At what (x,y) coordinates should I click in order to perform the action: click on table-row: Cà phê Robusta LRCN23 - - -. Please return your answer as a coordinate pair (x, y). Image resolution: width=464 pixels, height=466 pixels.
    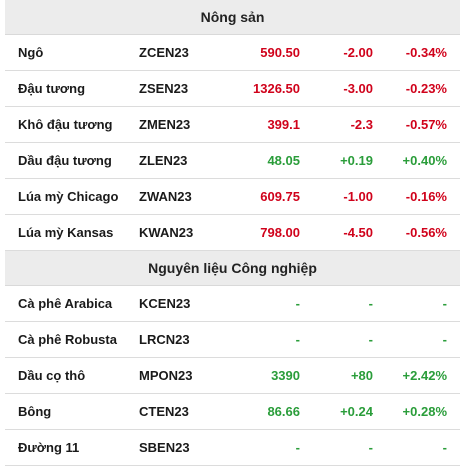
    Looking at the image, I should click on (232, 340).